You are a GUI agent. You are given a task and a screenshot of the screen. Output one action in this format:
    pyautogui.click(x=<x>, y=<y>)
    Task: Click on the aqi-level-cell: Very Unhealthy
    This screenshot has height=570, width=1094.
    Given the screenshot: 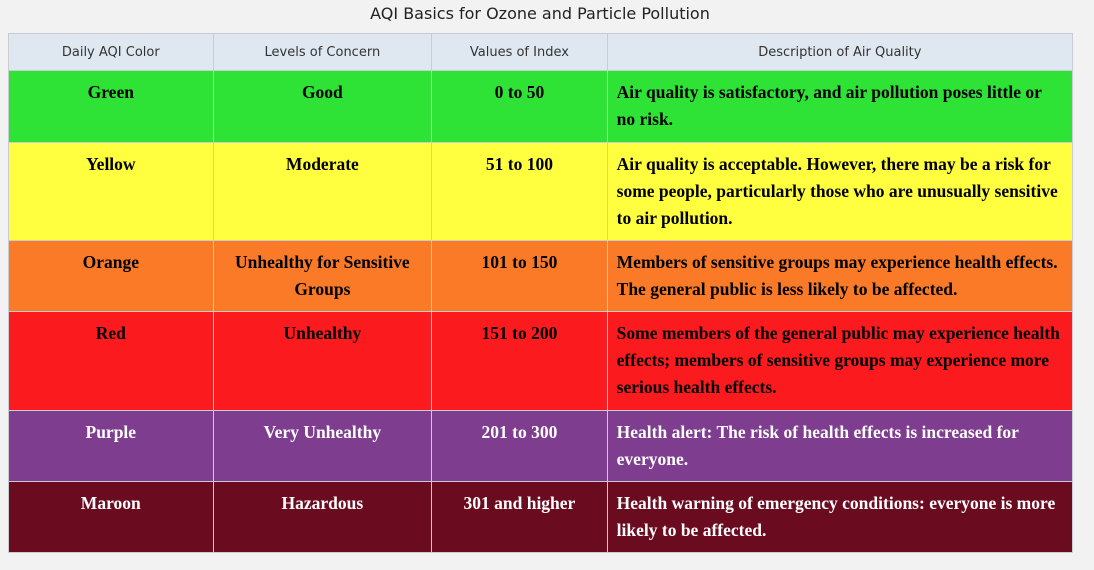 What is the action you would take?
    pyautogui.click(x=322, y=446)
    